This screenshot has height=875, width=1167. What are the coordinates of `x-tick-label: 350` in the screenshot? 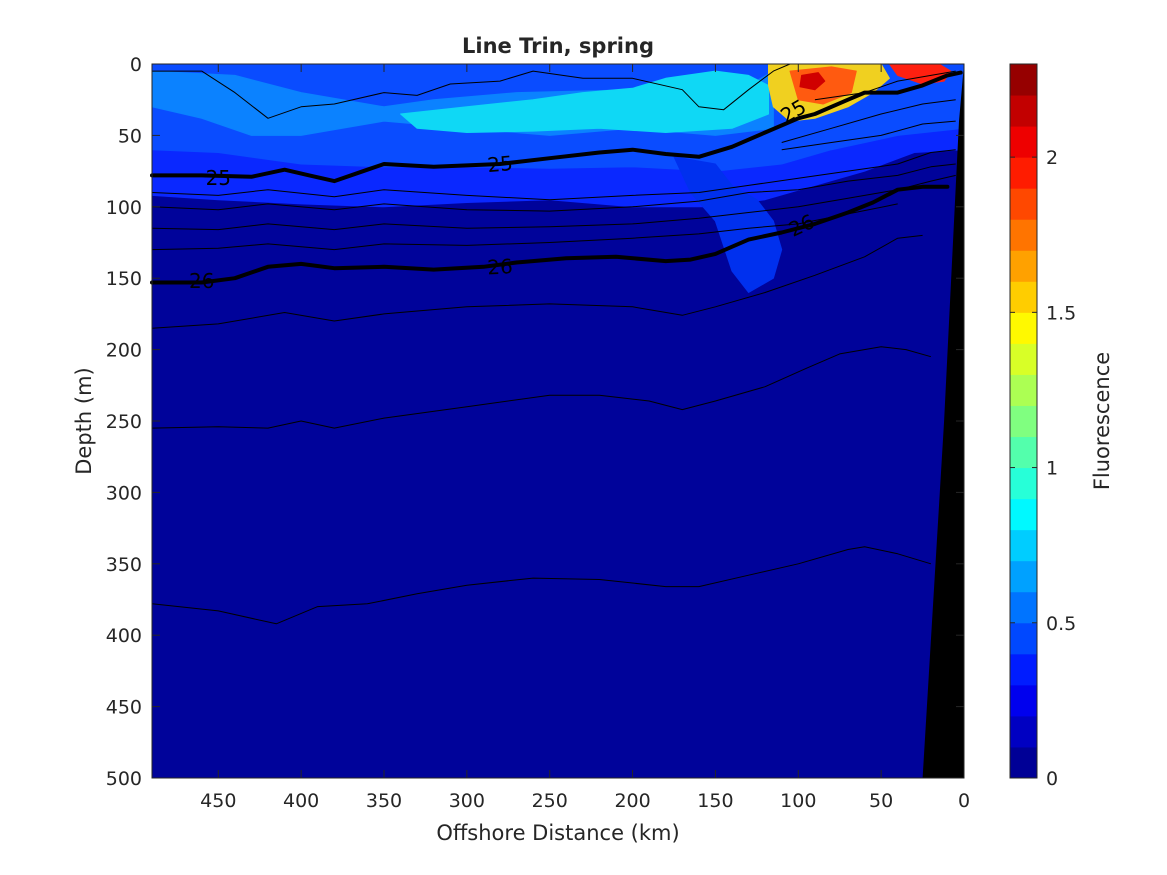 It's located at (384, 801).